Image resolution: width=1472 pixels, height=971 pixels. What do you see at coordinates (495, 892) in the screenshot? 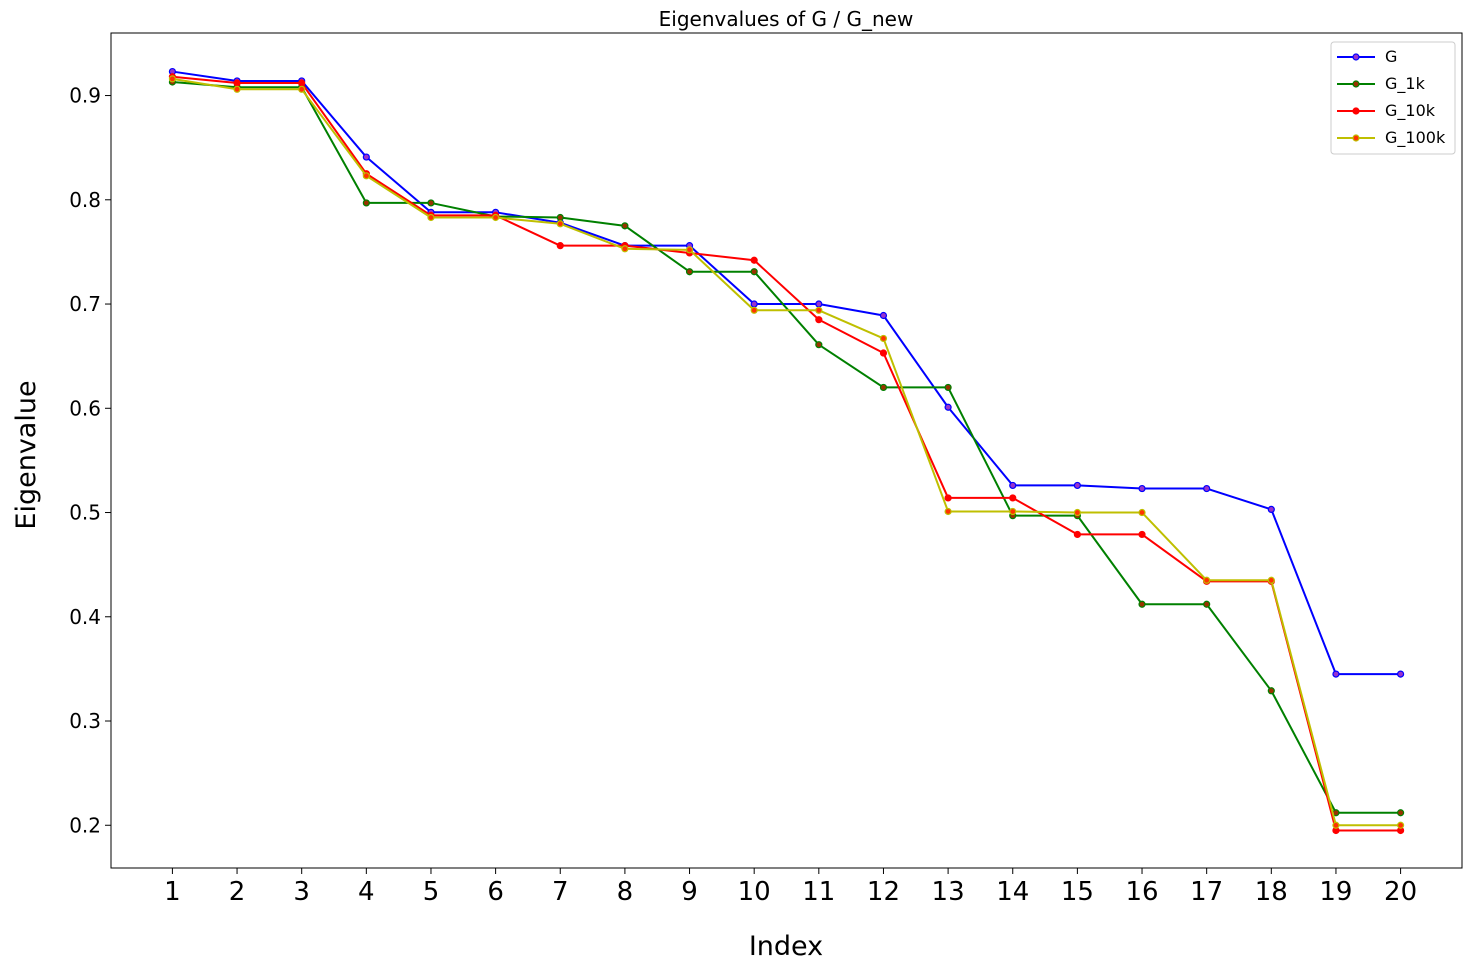
I see `x-tick-label: 6` at bounding box center [495, 892].